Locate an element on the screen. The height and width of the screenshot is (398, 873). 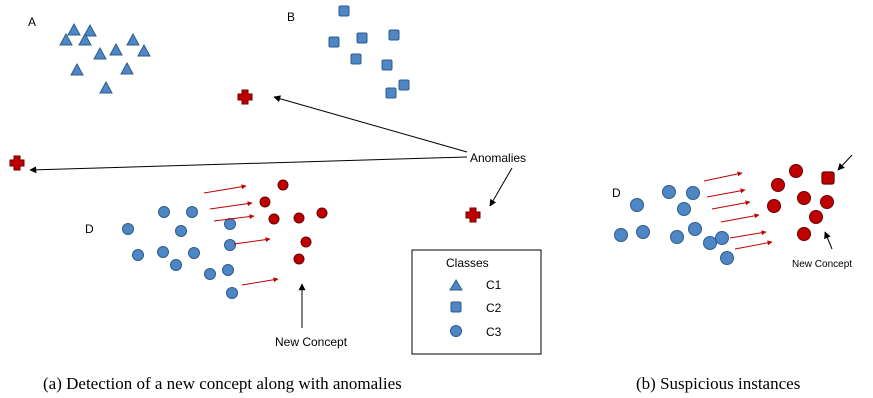
new-concept-label: New Concept is located at coordinates (311, 342).